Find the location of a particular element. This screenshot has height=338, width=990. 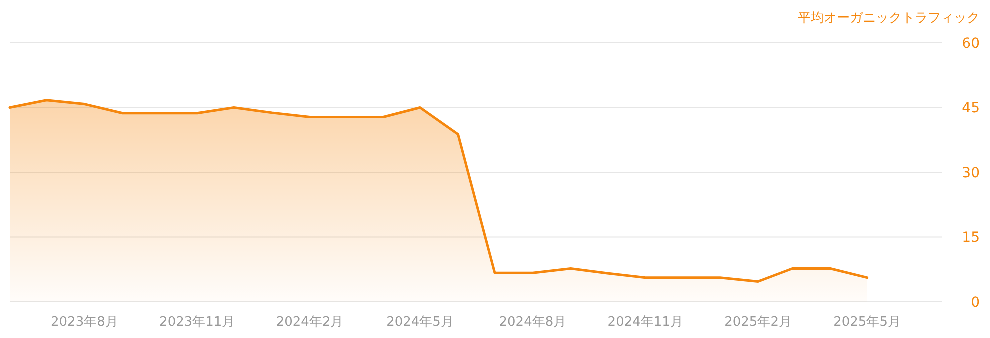

y2-tick-label: 45 is located at coordinates (971, 108).